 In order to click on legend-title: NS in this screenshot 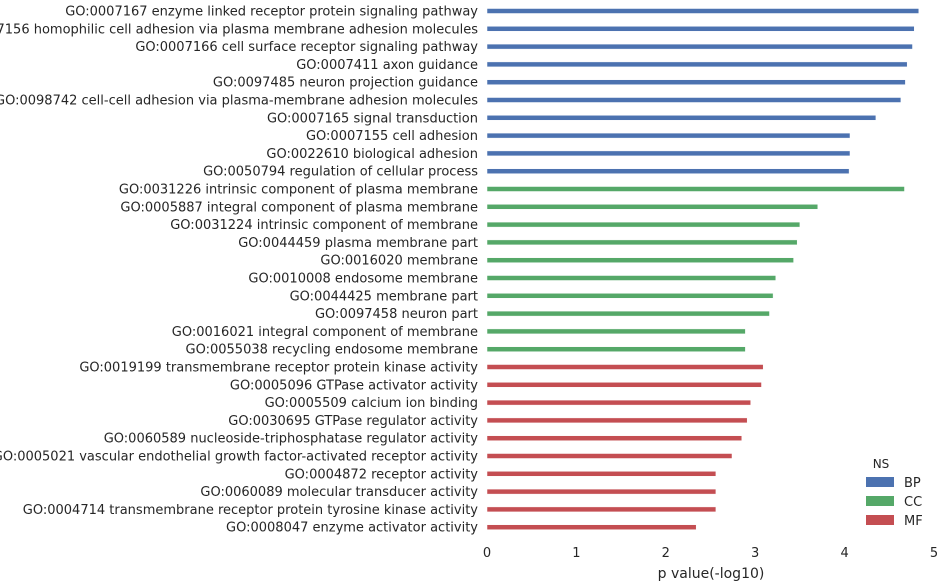, I will do `click(881, 464)`.